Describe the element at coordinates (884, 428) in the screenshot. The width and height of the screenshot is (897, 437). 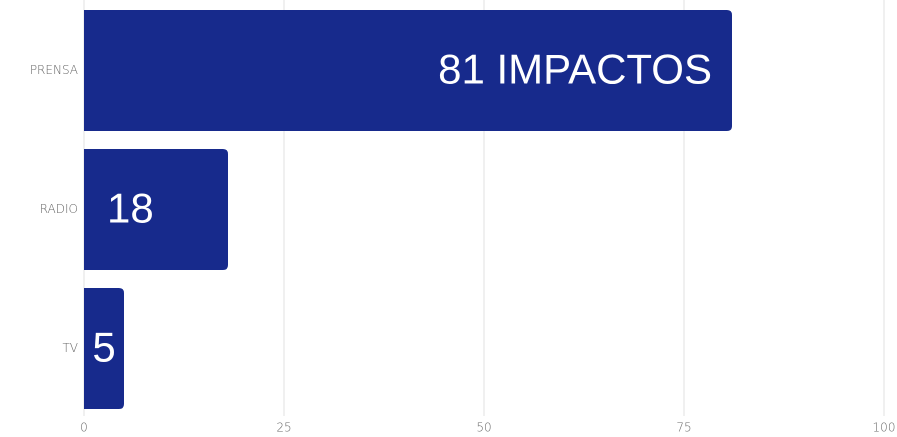
I see `x-tick-label: 100` at that location.